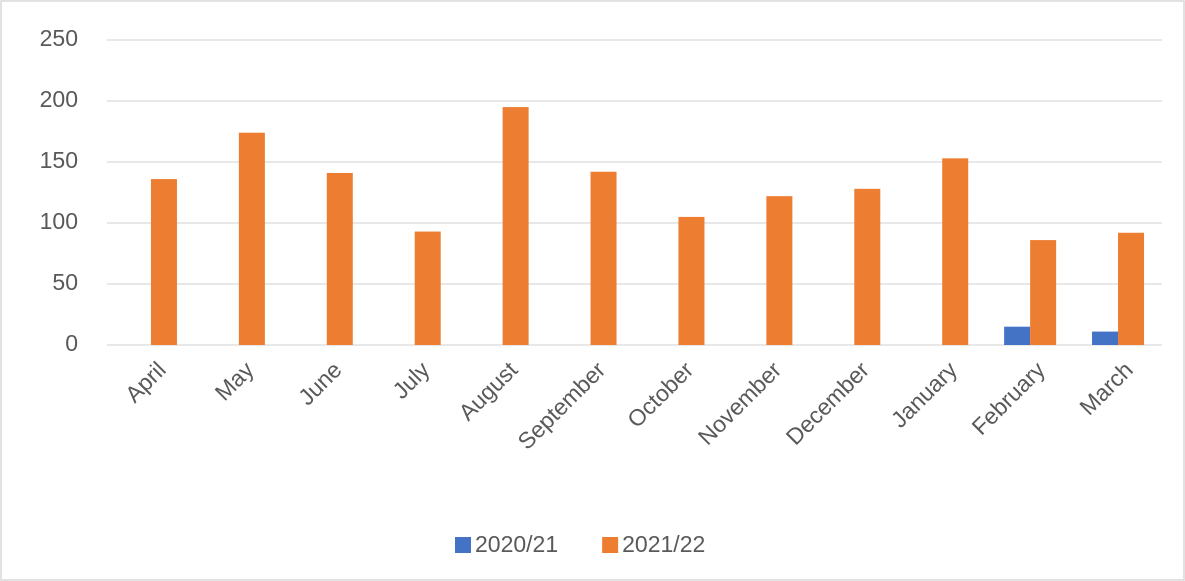  What do you see at coordinates (59, 99) in the screenshot?
I see `y-tick-label: 200` at bounding box center [59, 99].